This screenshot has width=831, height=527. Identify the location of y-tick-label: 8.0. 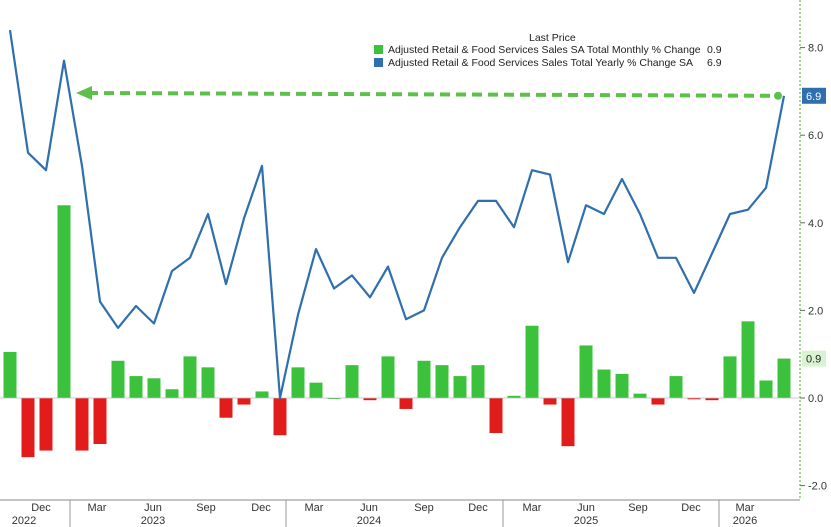
(815, 49).